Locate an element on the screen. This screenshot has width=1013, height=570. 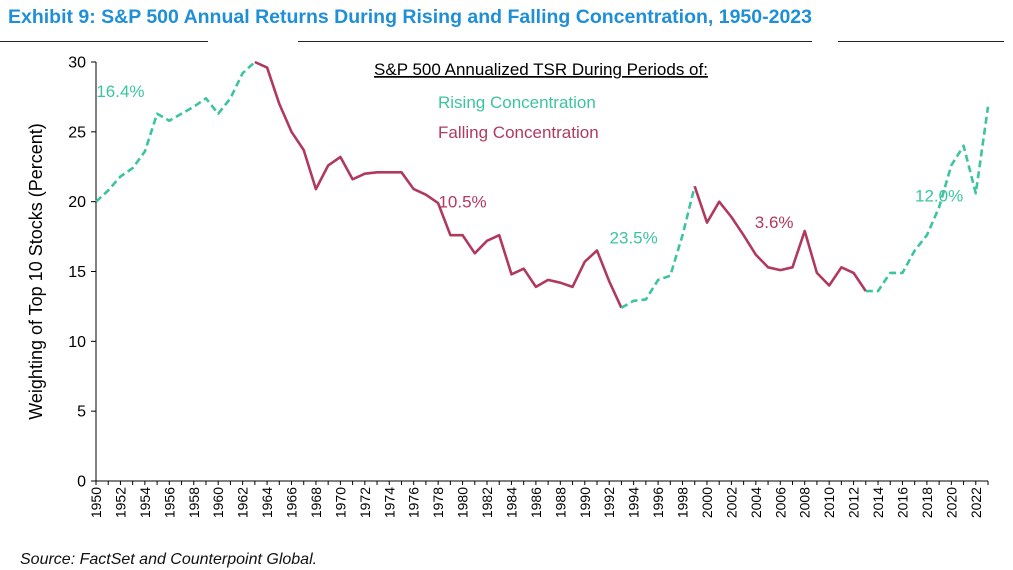
x-tick-label: 1994 is located at coordinates (634, 502).